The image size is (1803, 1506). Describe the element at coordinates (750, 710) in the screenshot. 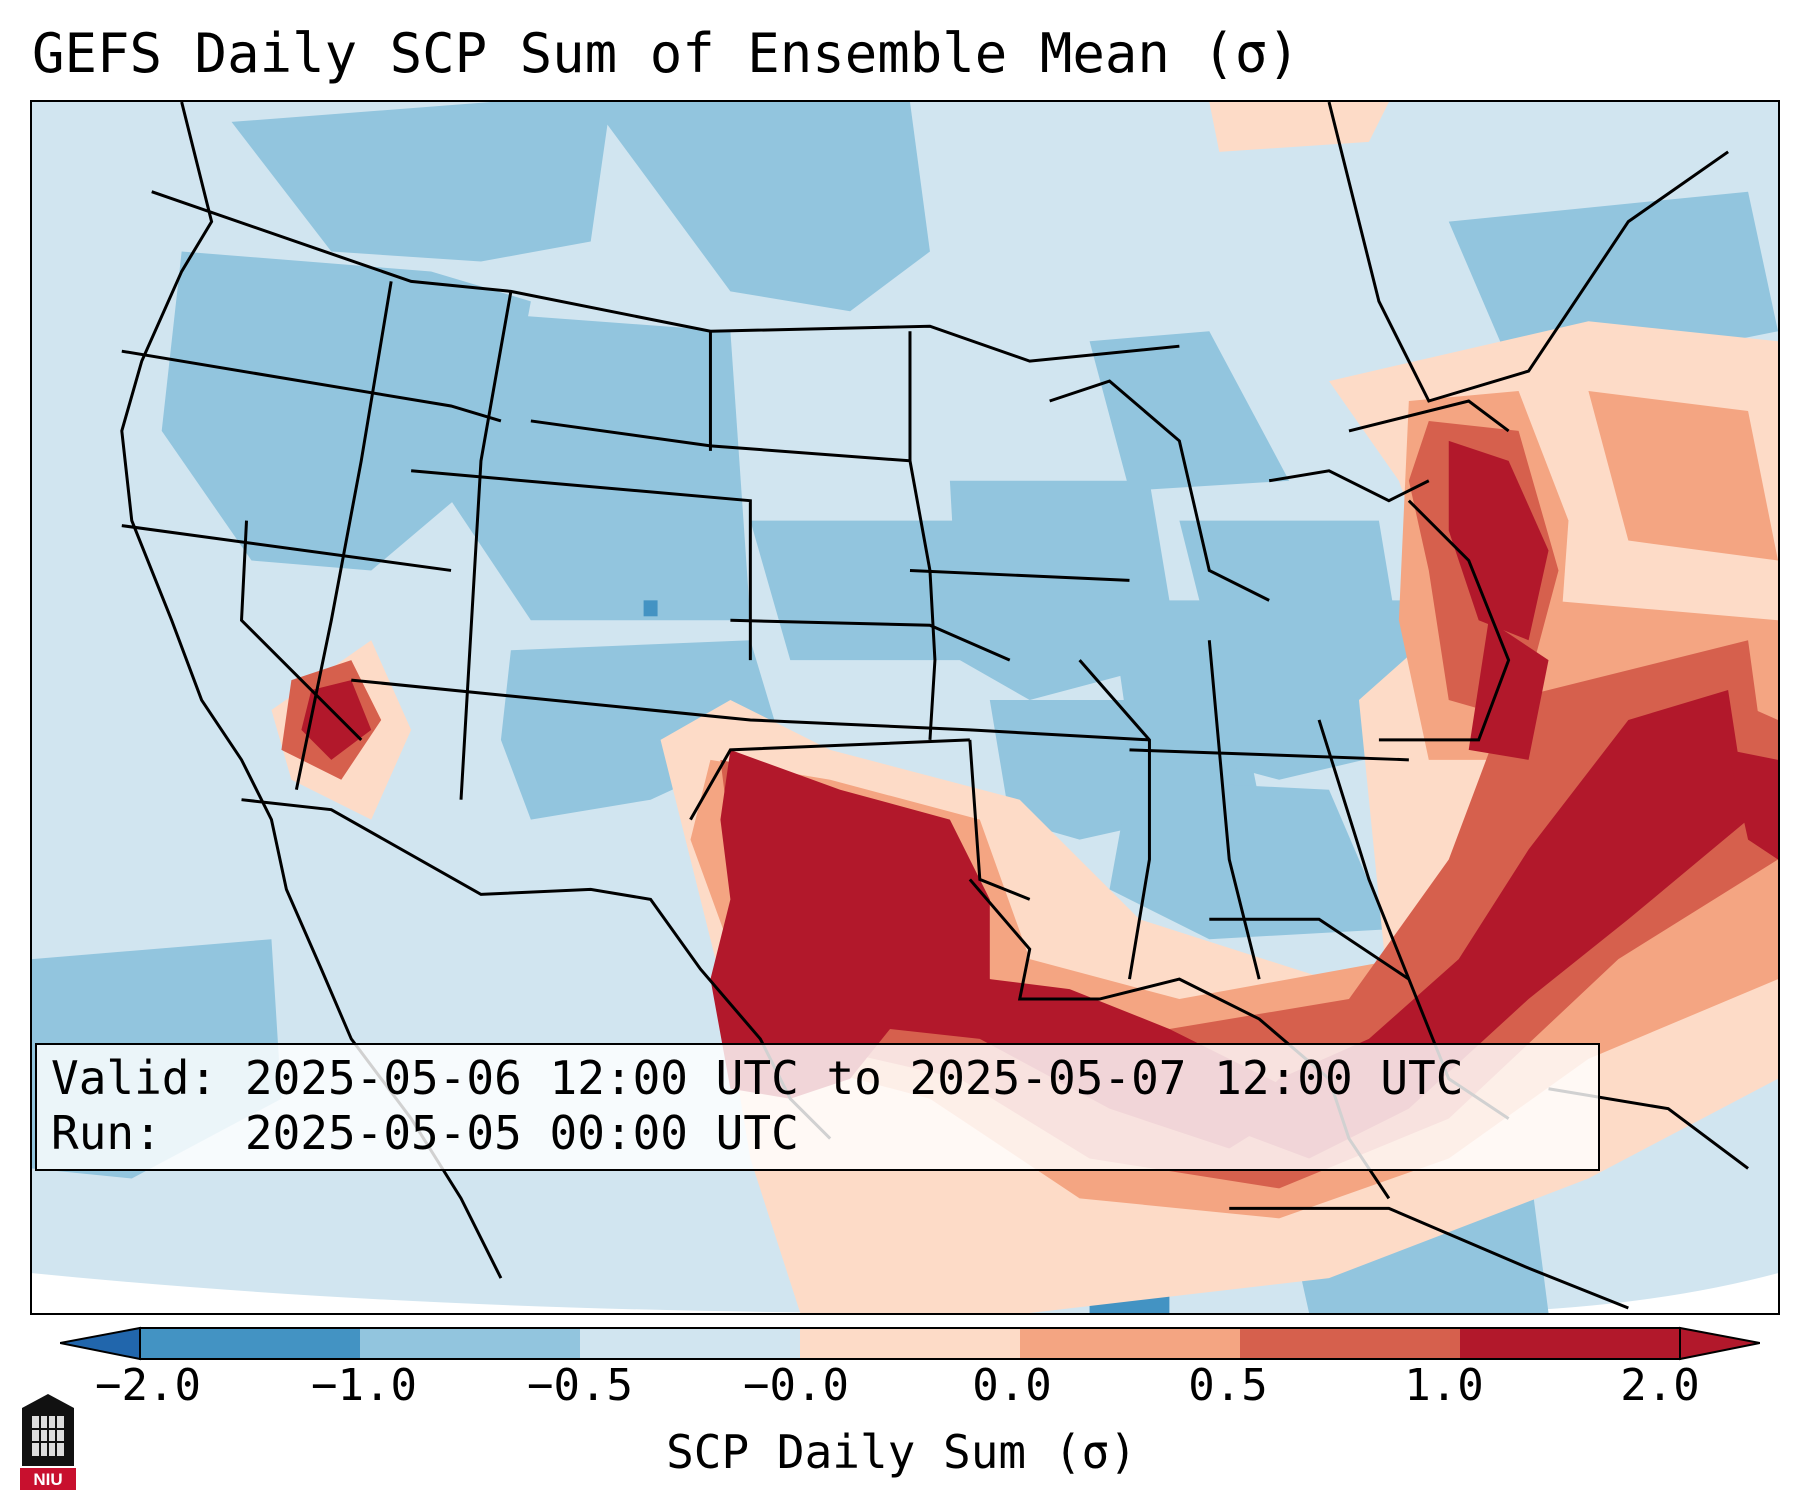

I see `az-nm-border` at that location.